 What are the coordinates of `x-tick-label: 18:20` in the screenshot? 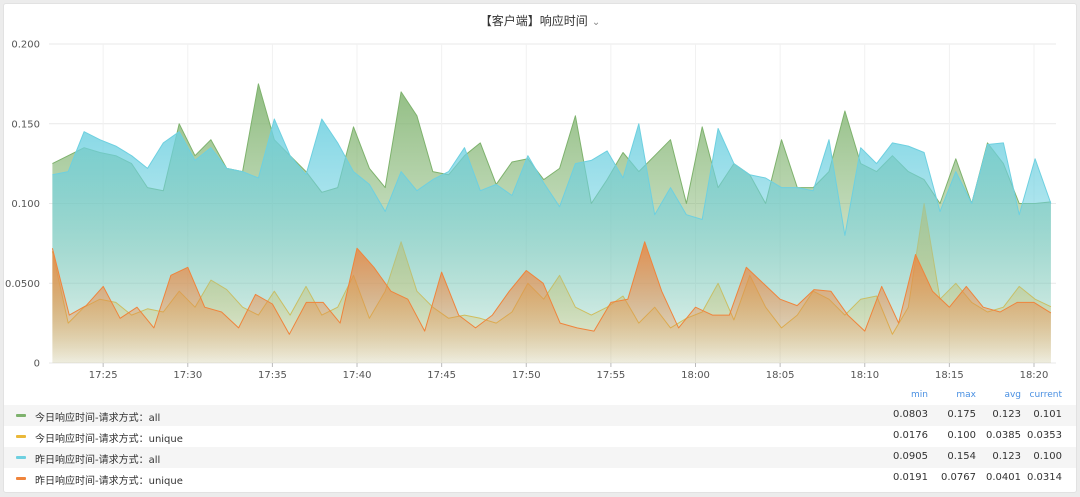 It's located at (1034, 375).